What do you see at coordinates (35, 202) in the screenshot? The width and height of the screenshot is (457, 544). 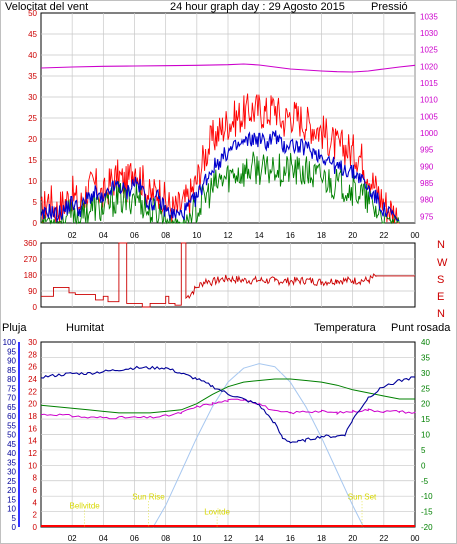 I see `wind-tick-label: 5` at bounding box center [35, 202].